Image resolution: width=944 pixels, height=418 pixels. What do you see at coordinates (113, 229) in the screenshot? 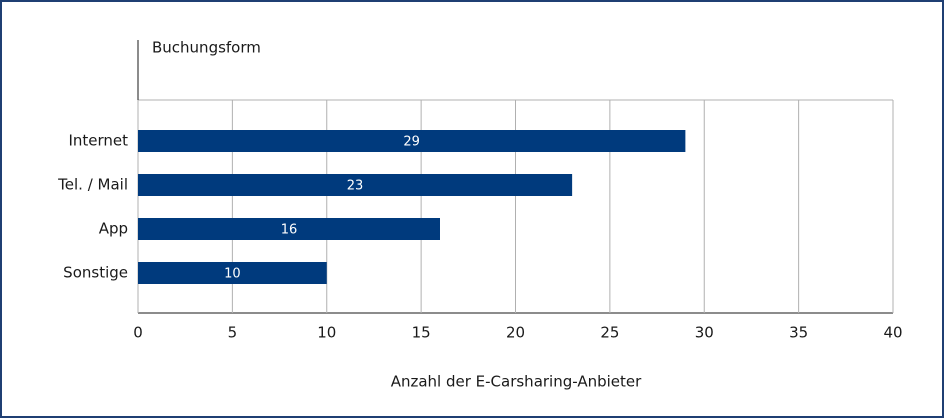
I see `y-tick-label: App` at bounding box center [113, 229].